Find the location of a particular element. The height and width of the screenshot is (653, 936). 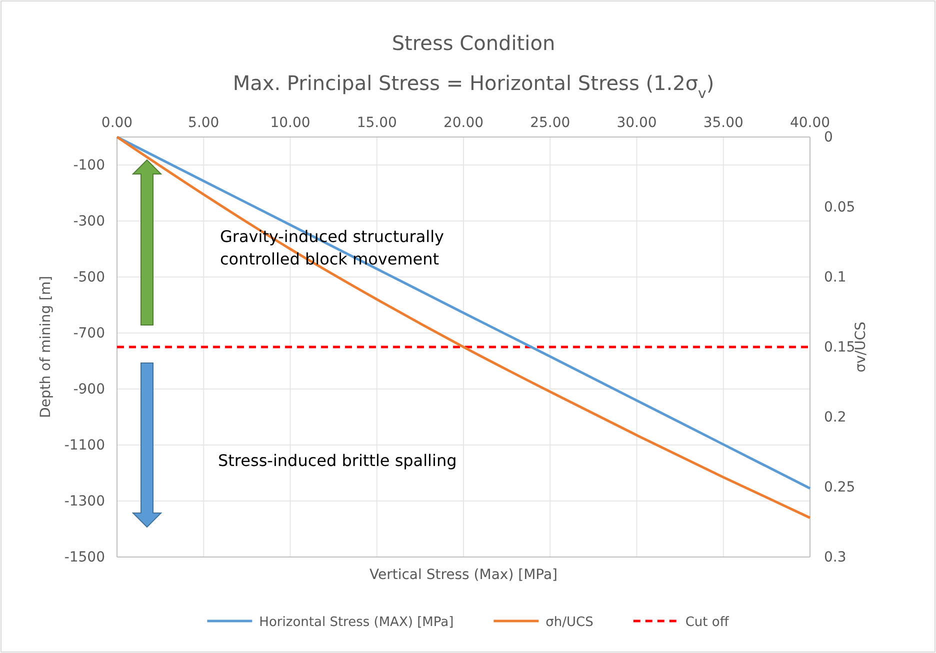

y2-tick-label: 0.15 is located at coordinates (840, 347).